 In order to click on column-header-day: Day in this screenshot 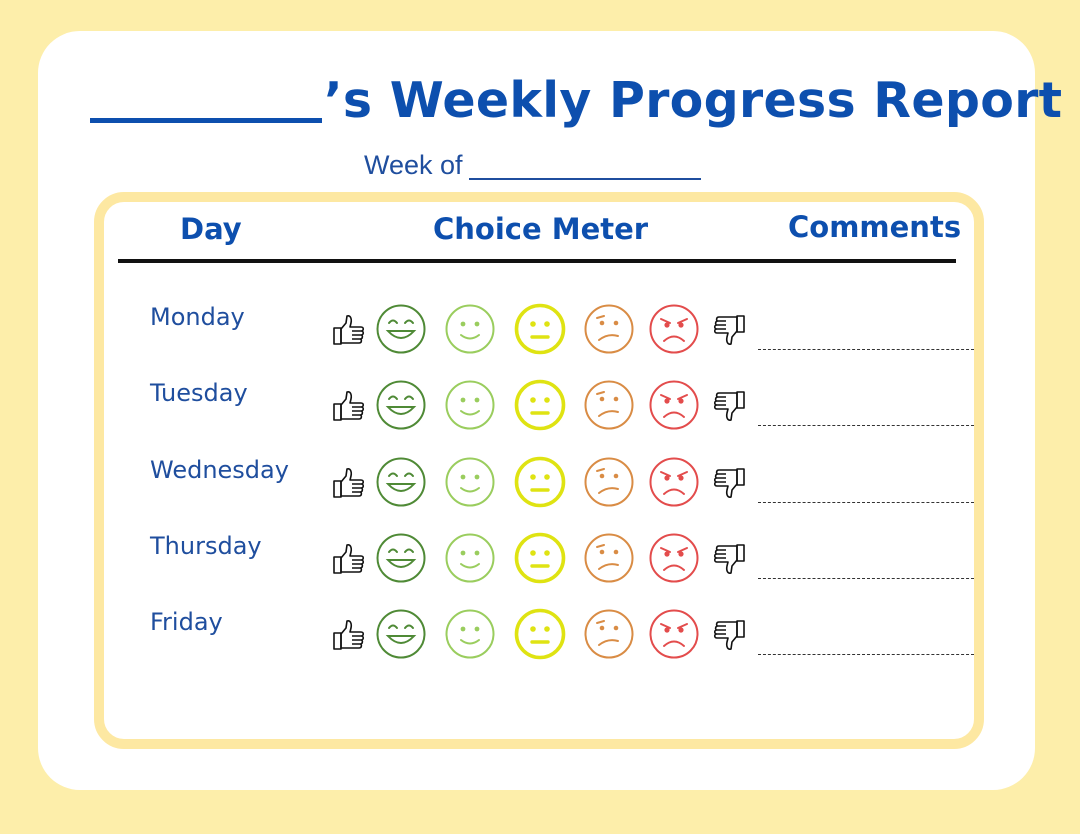, I will do `click(211, 229)`.